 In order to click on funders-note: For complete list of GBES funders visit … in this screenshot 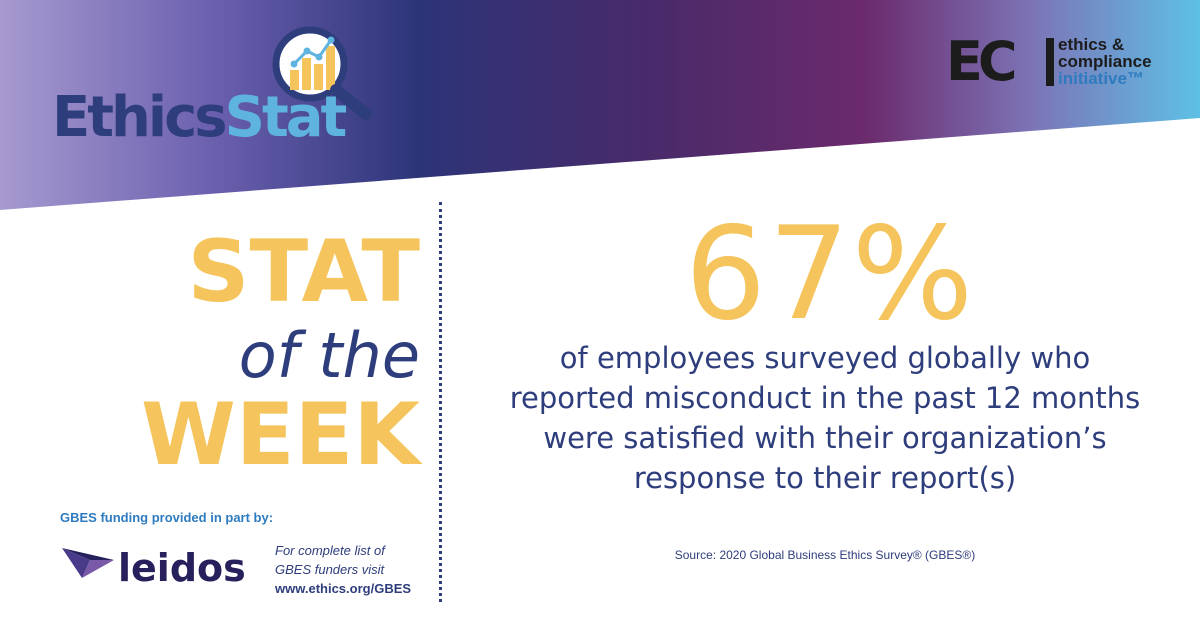, I will do `click(343, 569)`.